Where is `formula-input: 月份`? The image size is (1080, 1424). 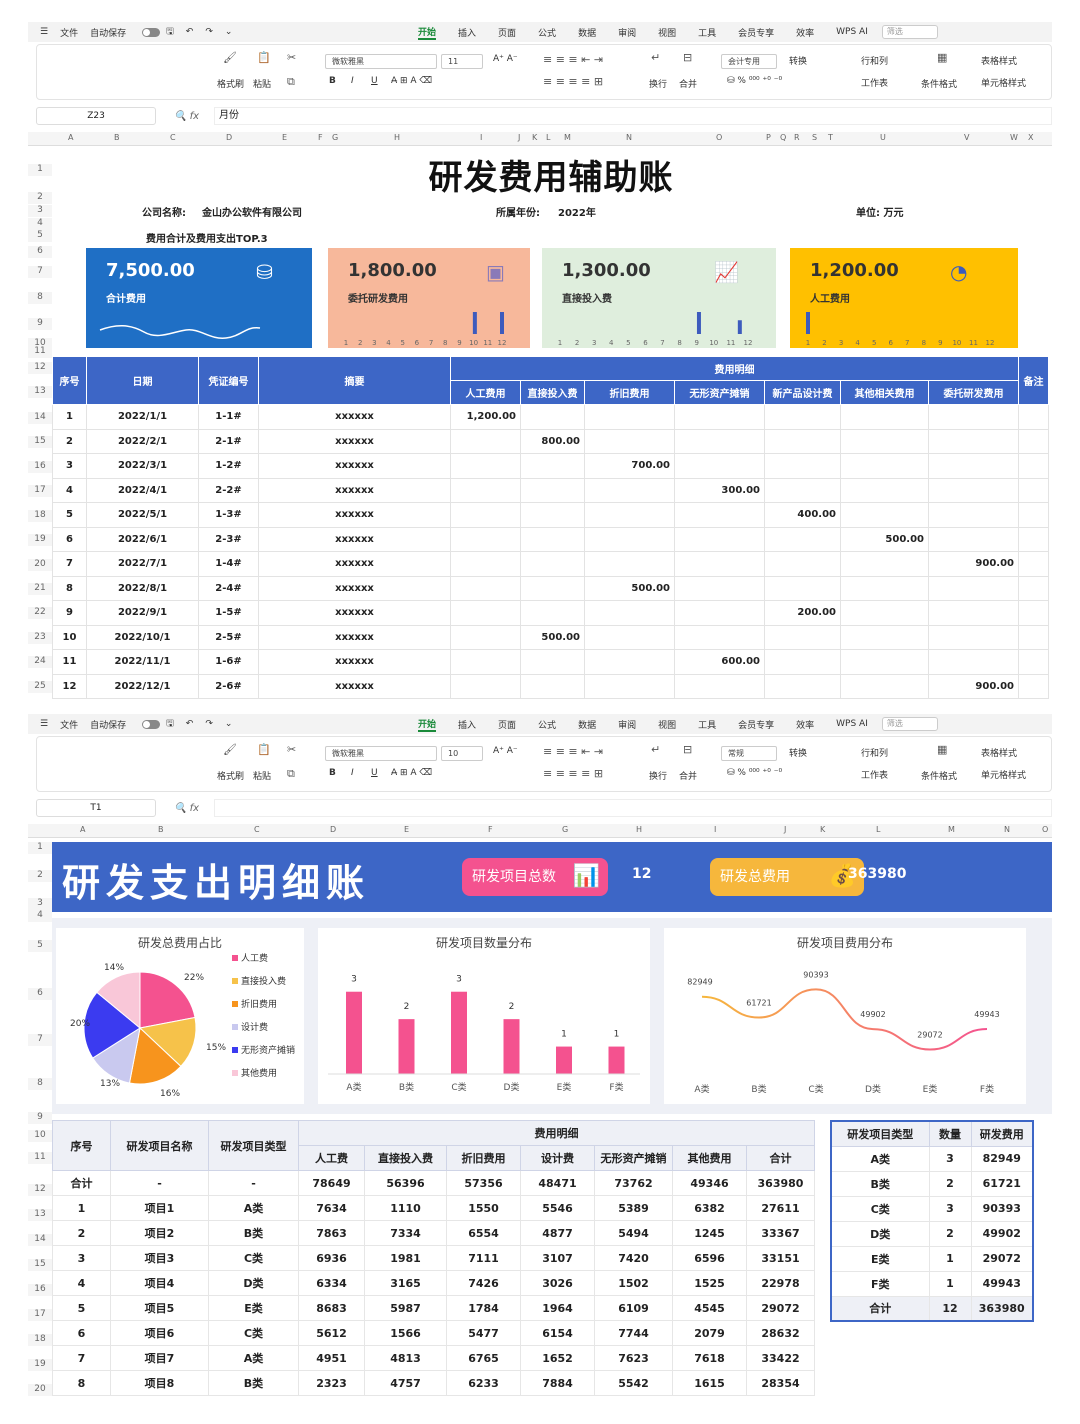
formula-input: 月份 is located at coordinates (633, 116).